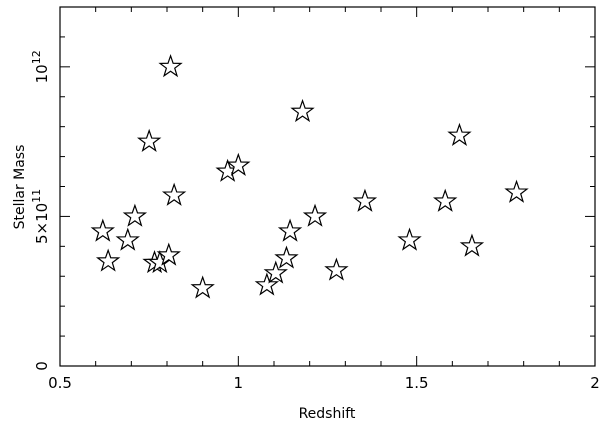 This screenshot has height=426, width=603. Describe the element at coordinates (40, 66) in the screenshot. I see `y-tick-label: 1012` at that location.